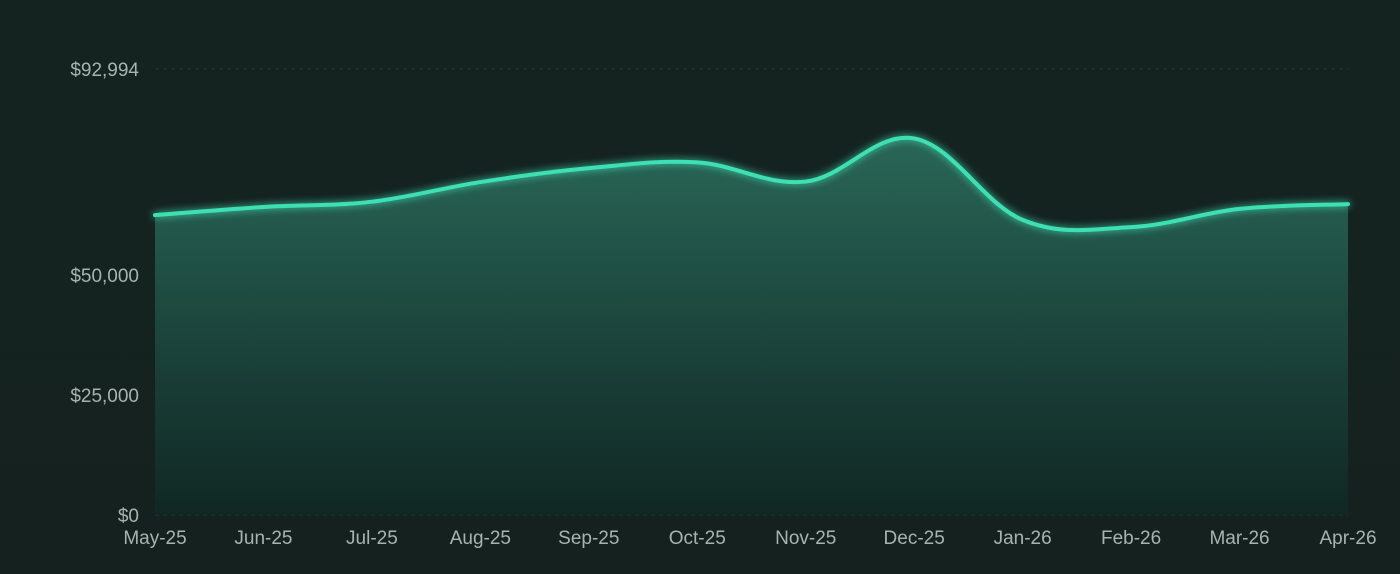 The image size is (1400, 574). I want to click on x-tick-label: May-25, so click(154, 538).